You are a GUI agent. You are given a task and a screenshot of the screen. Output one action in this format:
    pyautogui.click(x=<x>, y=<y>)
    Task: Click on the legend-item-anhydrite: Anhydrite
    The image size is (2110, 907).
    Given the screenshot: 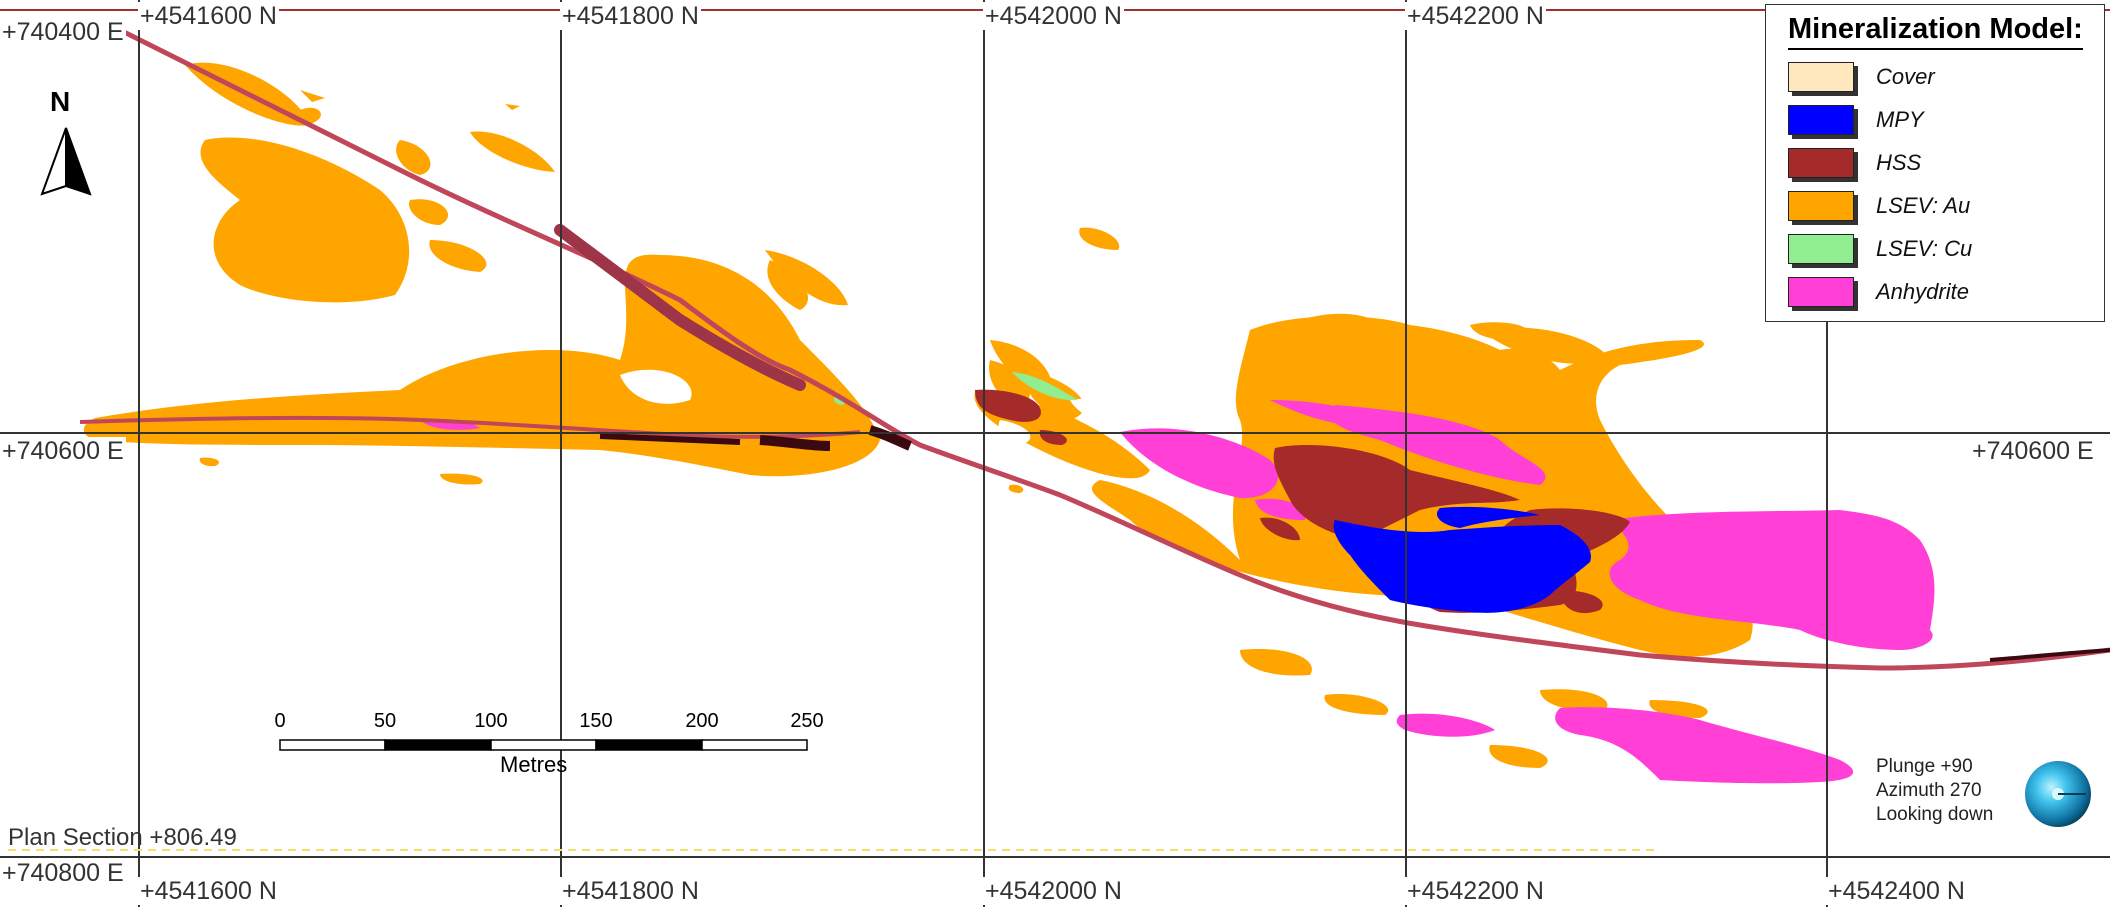 What is the action you would take?
    pyautogui.click(x=1938, y=293)
    